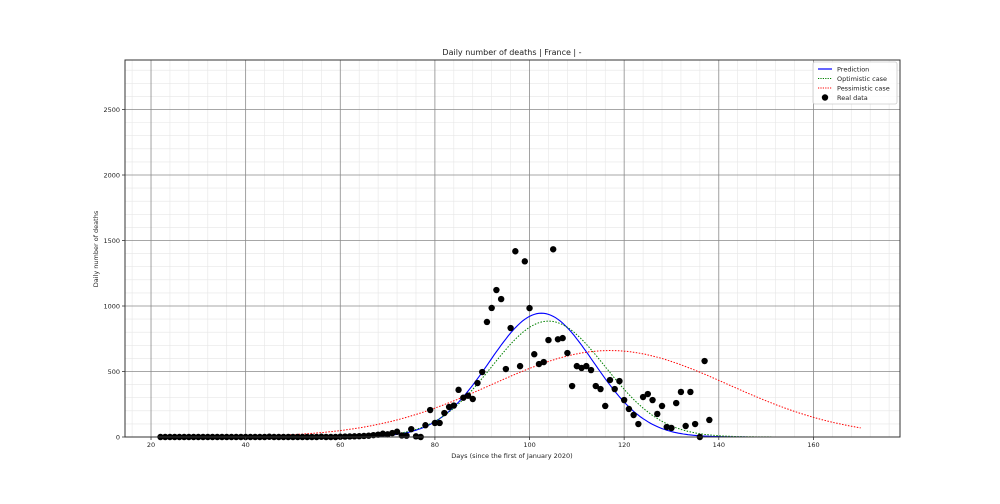 Image resolution: width=1000 pixels, height=504 pixels. Describe the element at coordinates (111, 306) in the screenshot. I see `y-tick-label: 1000` at that location.